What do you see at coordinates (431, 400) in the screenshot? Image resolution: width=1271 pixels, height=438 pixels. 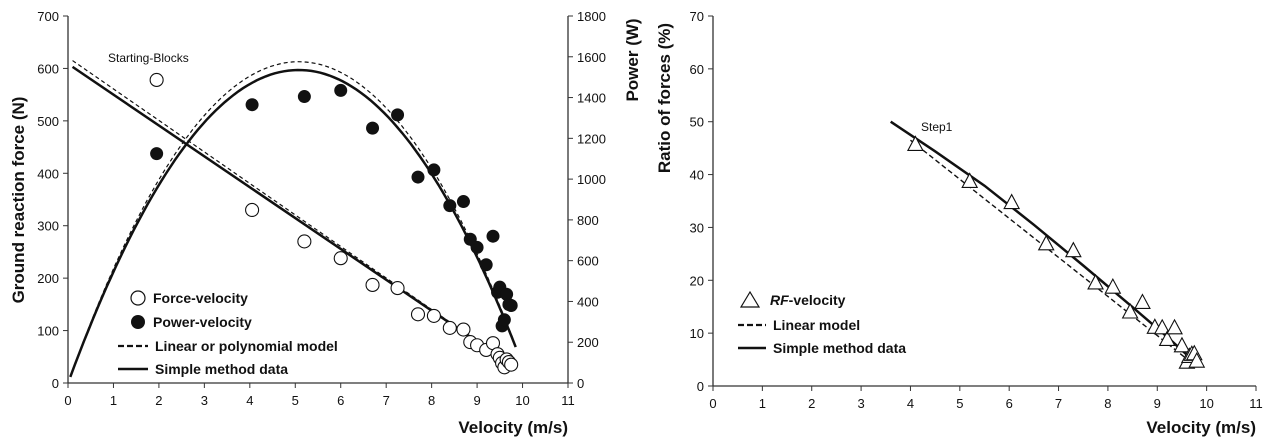 I see `left-x-tick-label: 8` at bounding box center [431, 400].